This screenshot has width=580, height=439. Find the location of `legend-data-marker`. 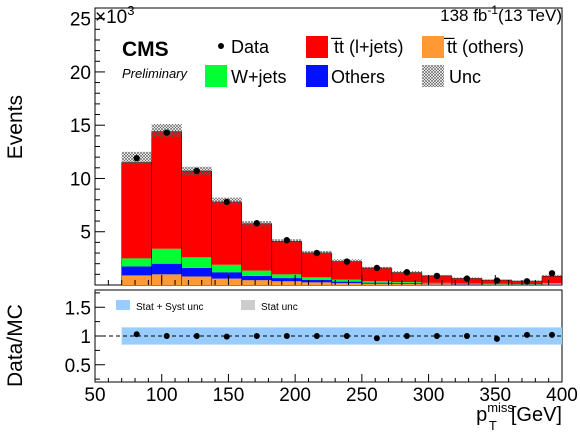

legend-data-marker is located at coordinates (221, 46).